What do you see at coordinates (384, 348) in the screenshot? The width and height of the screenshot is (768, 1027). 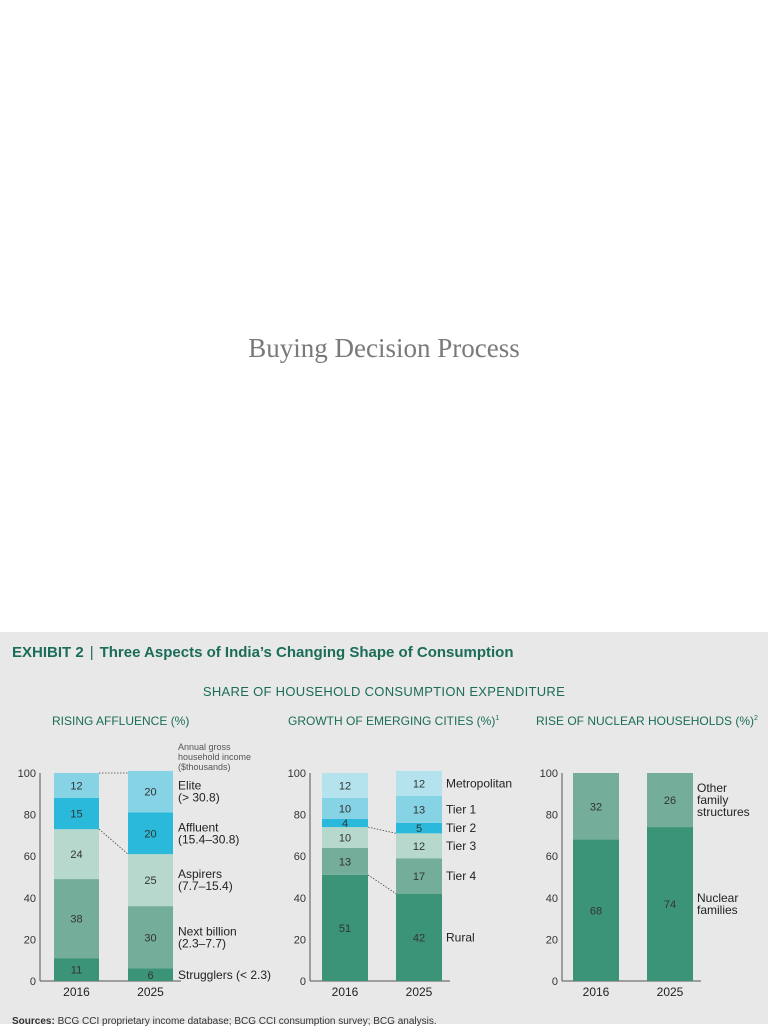 I see `slide-title: Buying Decision Process` at bounding box center [384, 348].